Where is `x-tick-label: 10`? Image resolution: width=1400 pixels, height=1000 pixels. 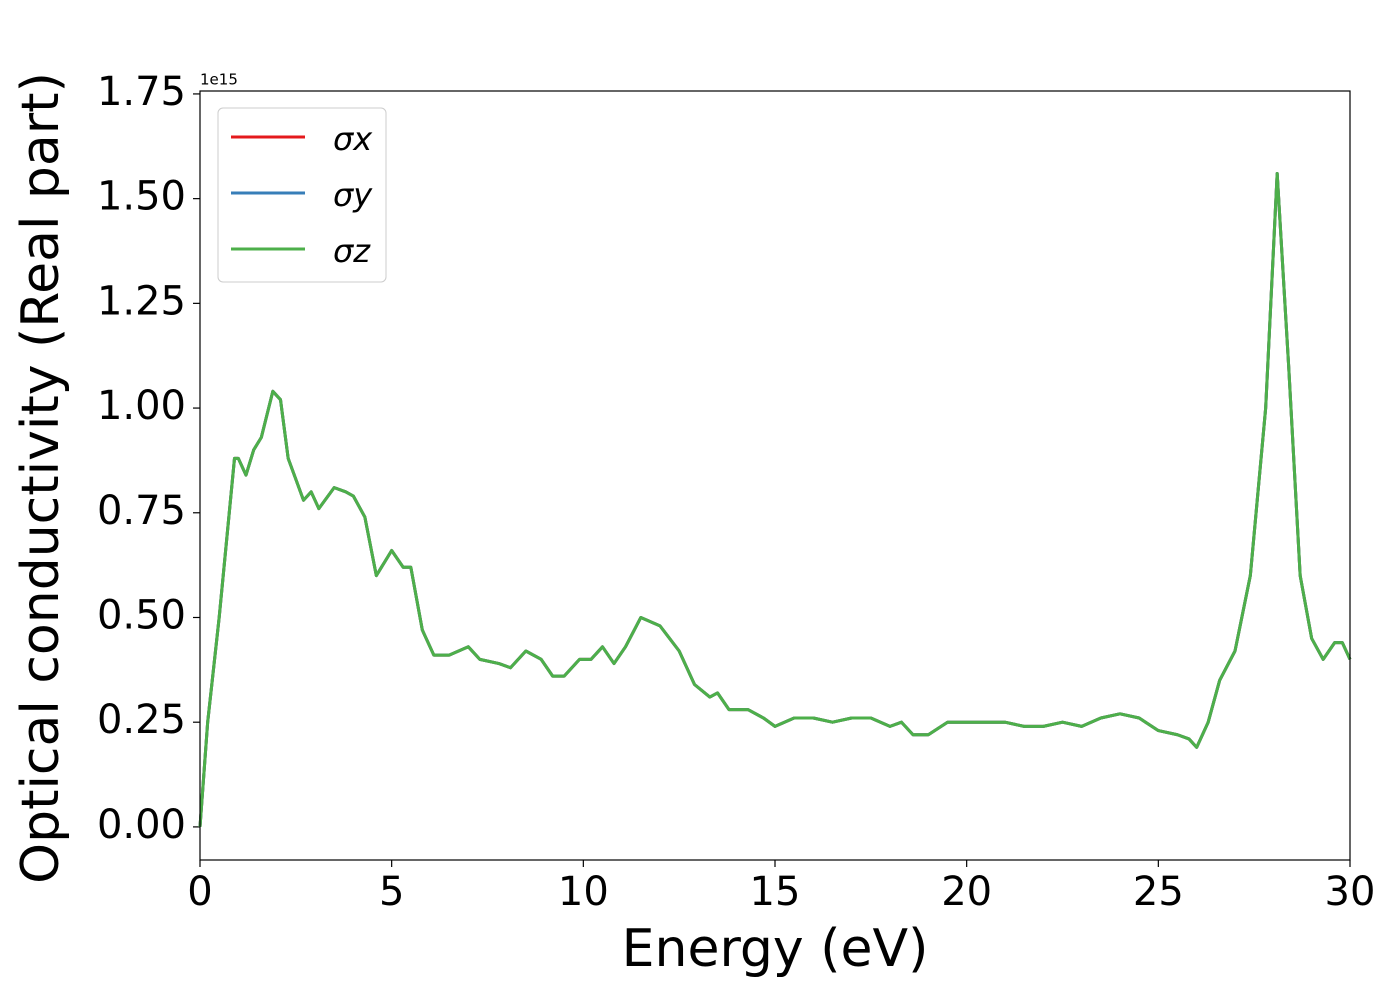 x-tick-label: 10 is located at coordinates (583, 892).